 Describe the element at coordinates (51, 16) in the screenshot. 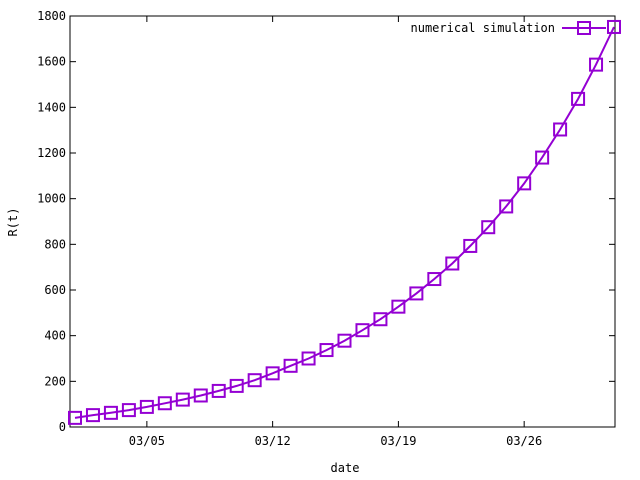

I see `y-tick-label: 1800` at that location.